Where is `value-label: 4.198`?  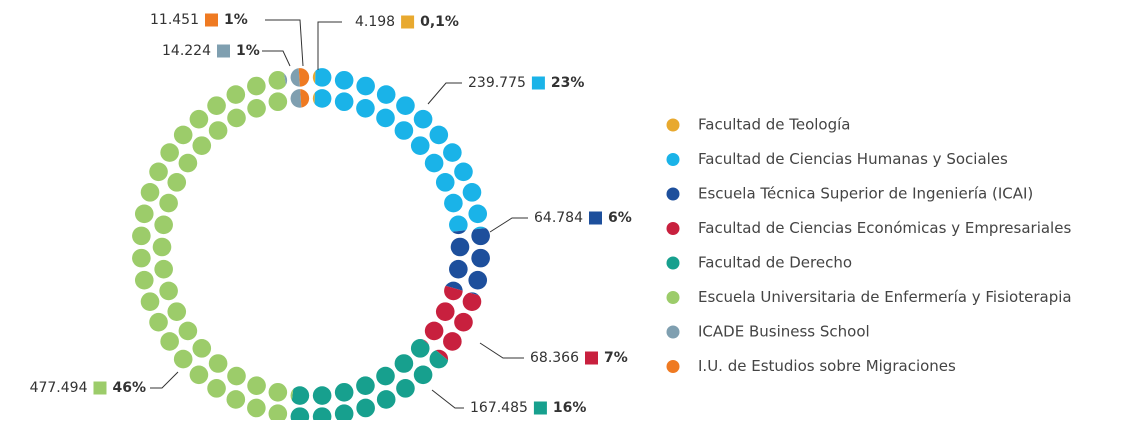 value-label: 4.198 is located at coordinates (375, 22).